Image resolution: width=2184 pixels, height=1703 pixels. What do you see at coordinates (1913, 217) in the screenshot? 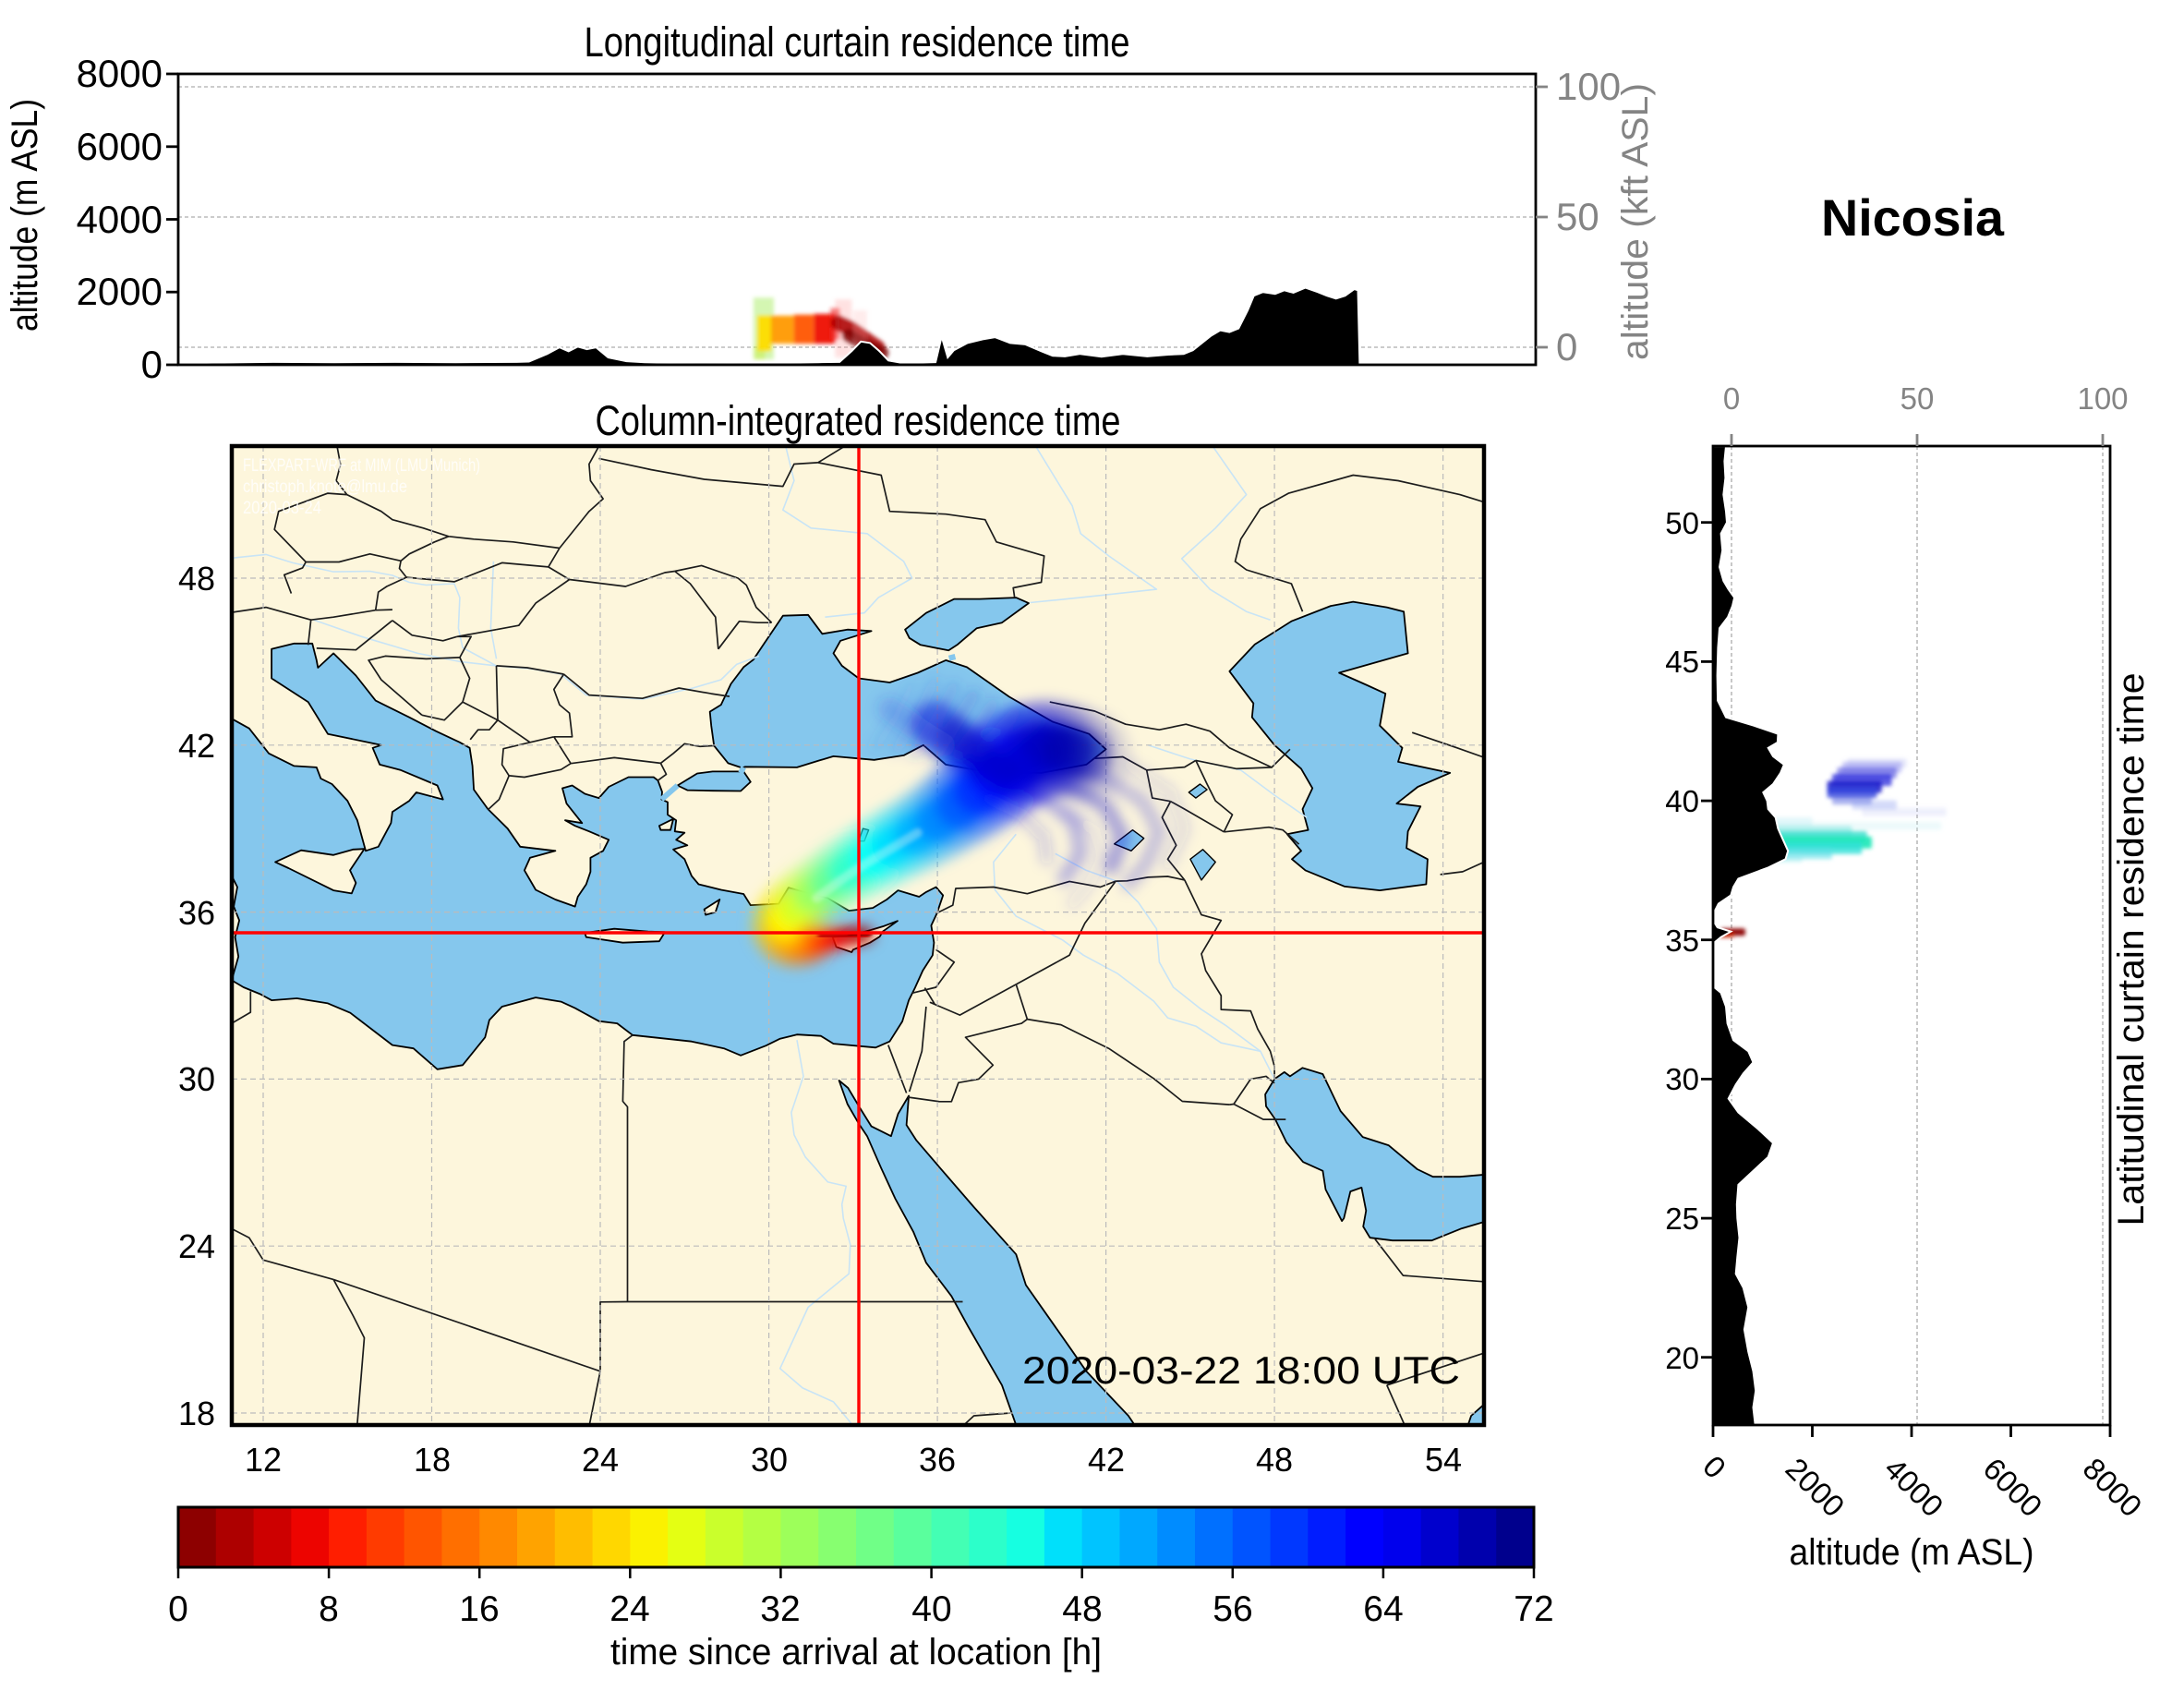
I see `svg-text: Nicosia` at bounding box center [1913, 217].